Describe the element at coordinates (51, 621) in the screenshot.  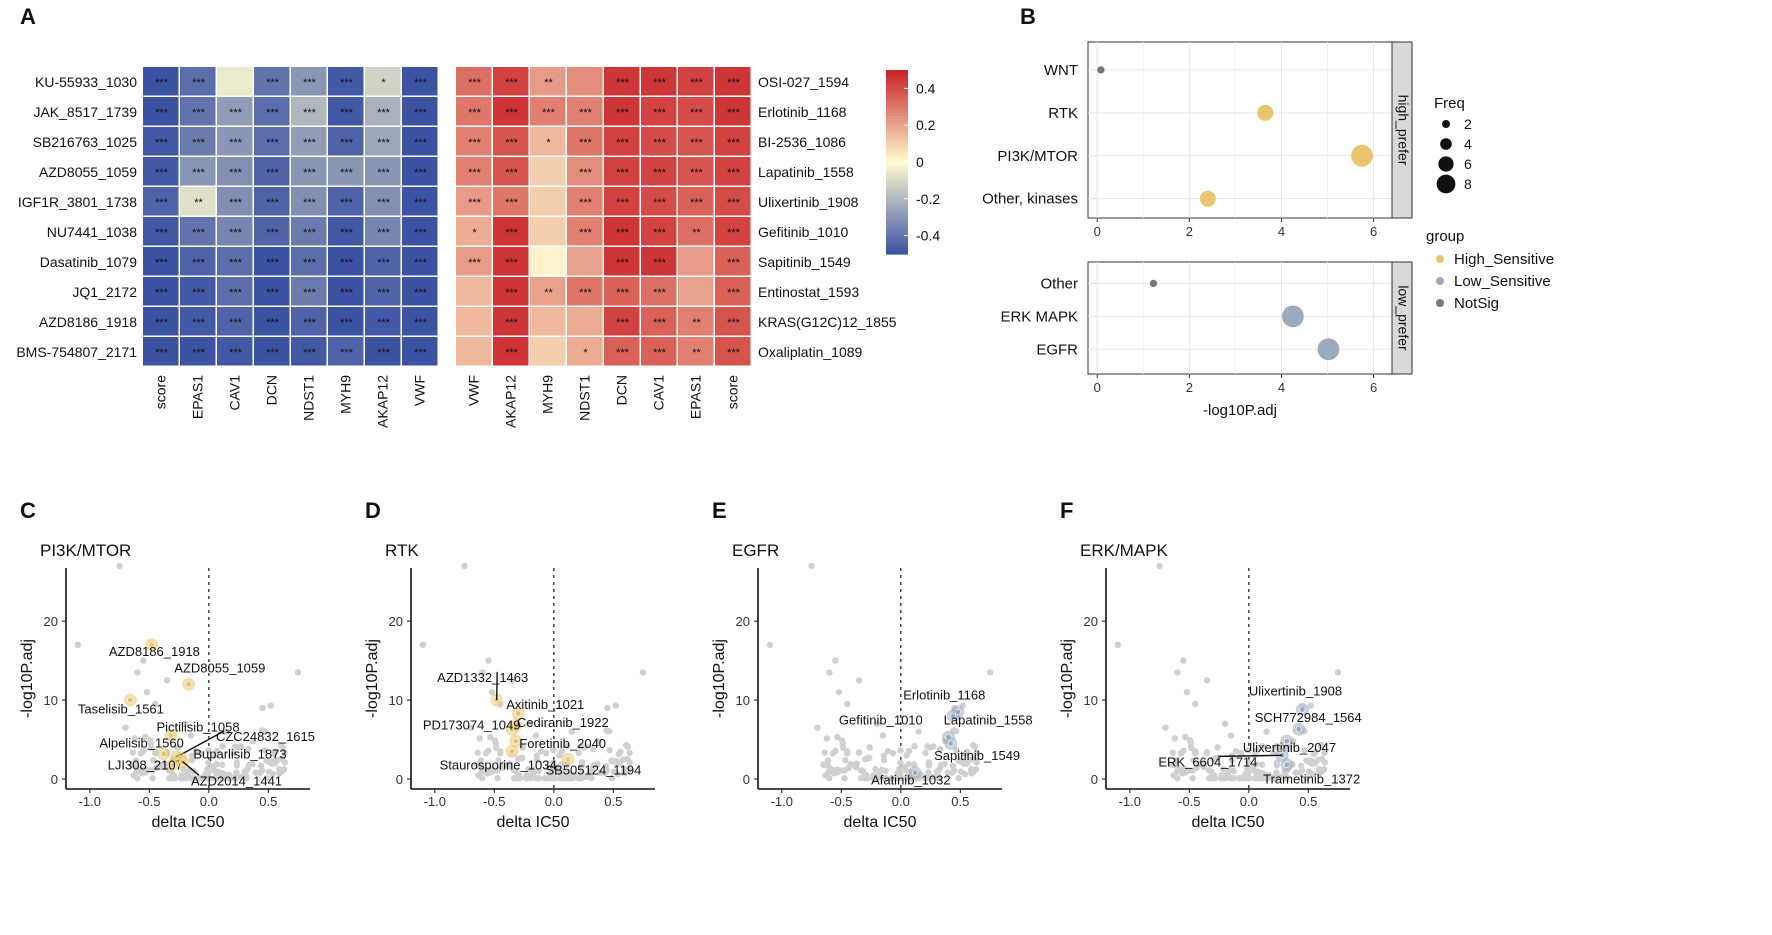
I see `y-tick-label: 20` at that location.